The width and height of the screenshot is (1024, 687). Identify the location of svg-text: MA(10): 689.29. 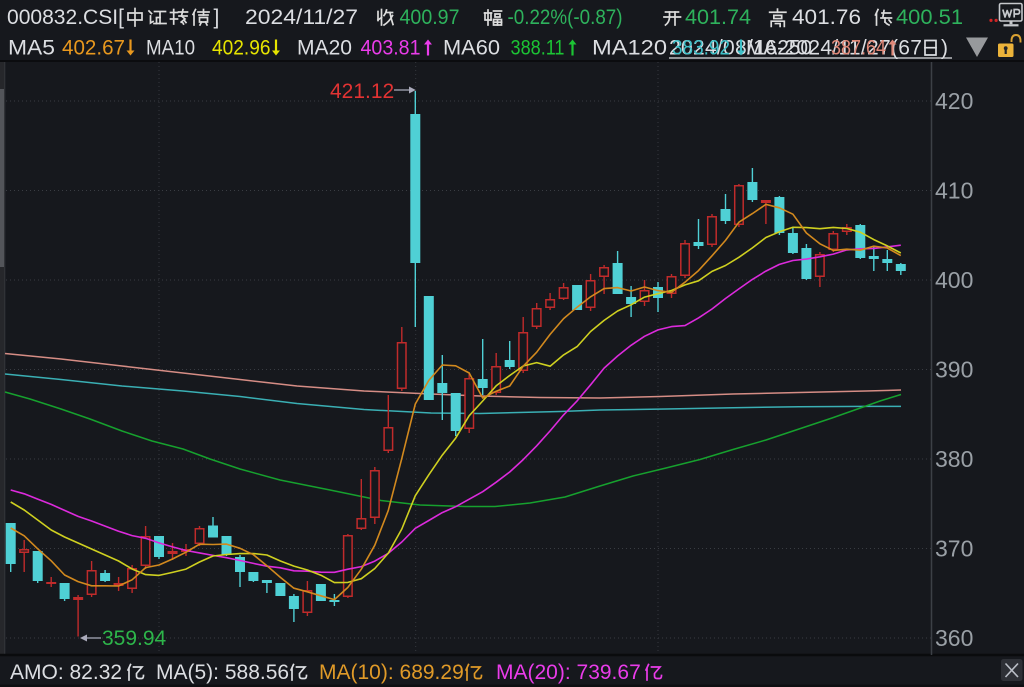
(391, 672).